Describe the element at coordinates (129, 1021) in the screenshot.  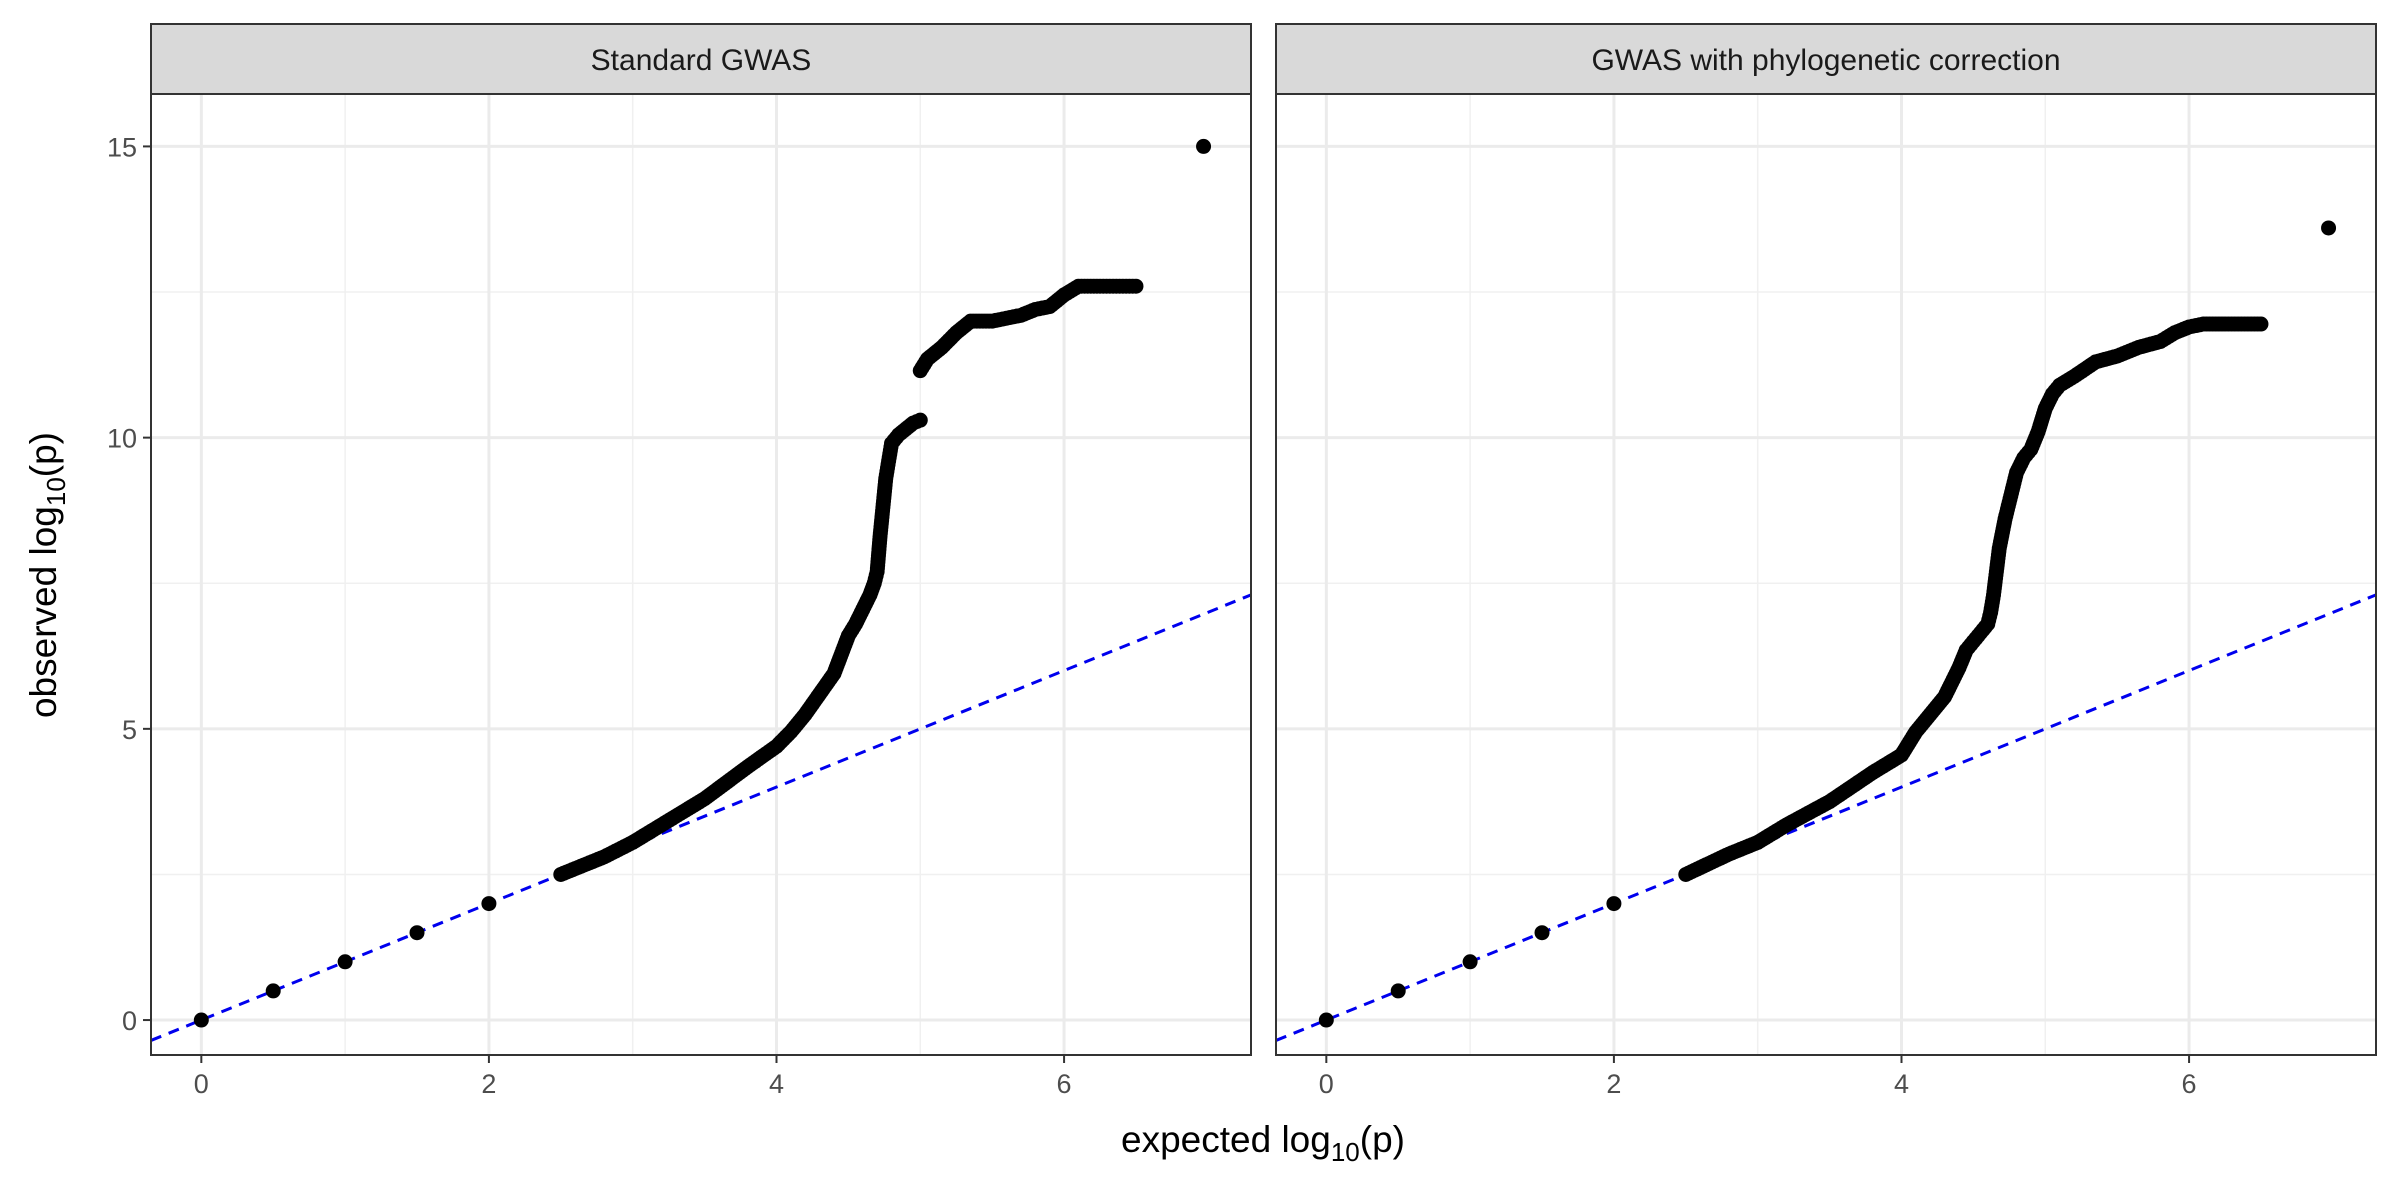
I see `y-tick-label: 0` at that location.